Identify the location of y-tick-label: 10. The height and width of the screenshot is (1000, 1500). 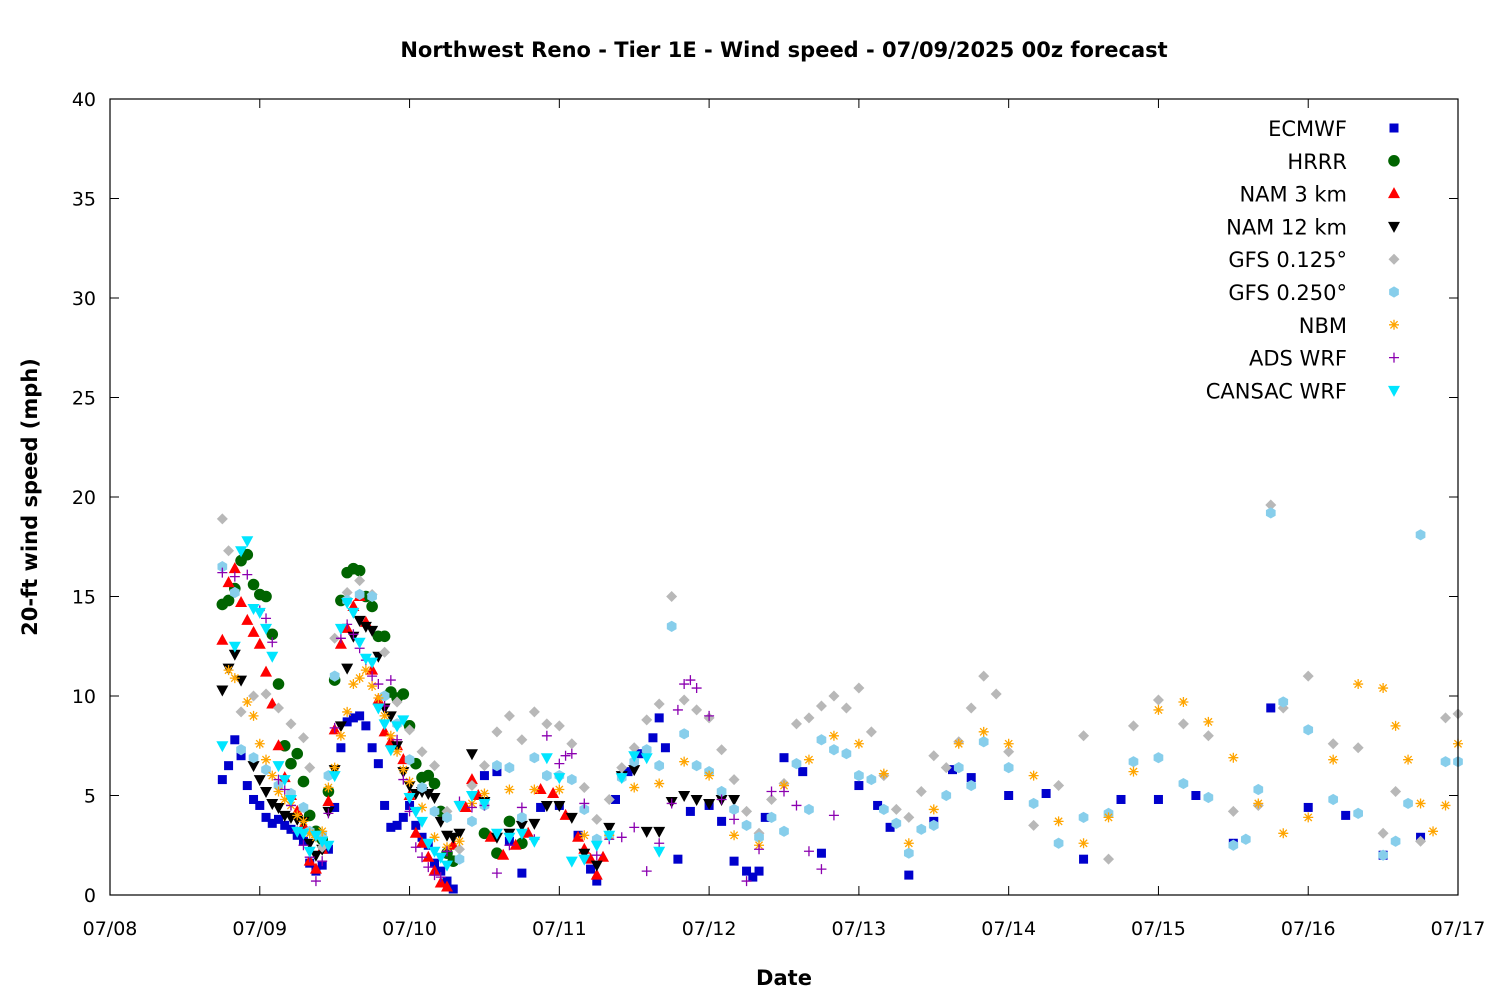
(84, 697).